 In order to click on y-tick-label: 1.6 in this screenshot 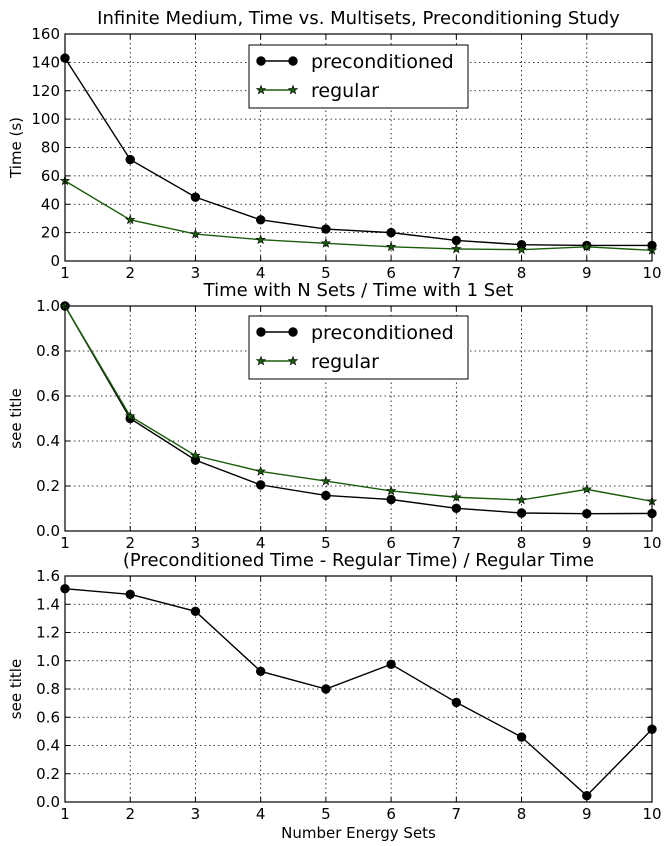, I will do `click(48, 576)`.